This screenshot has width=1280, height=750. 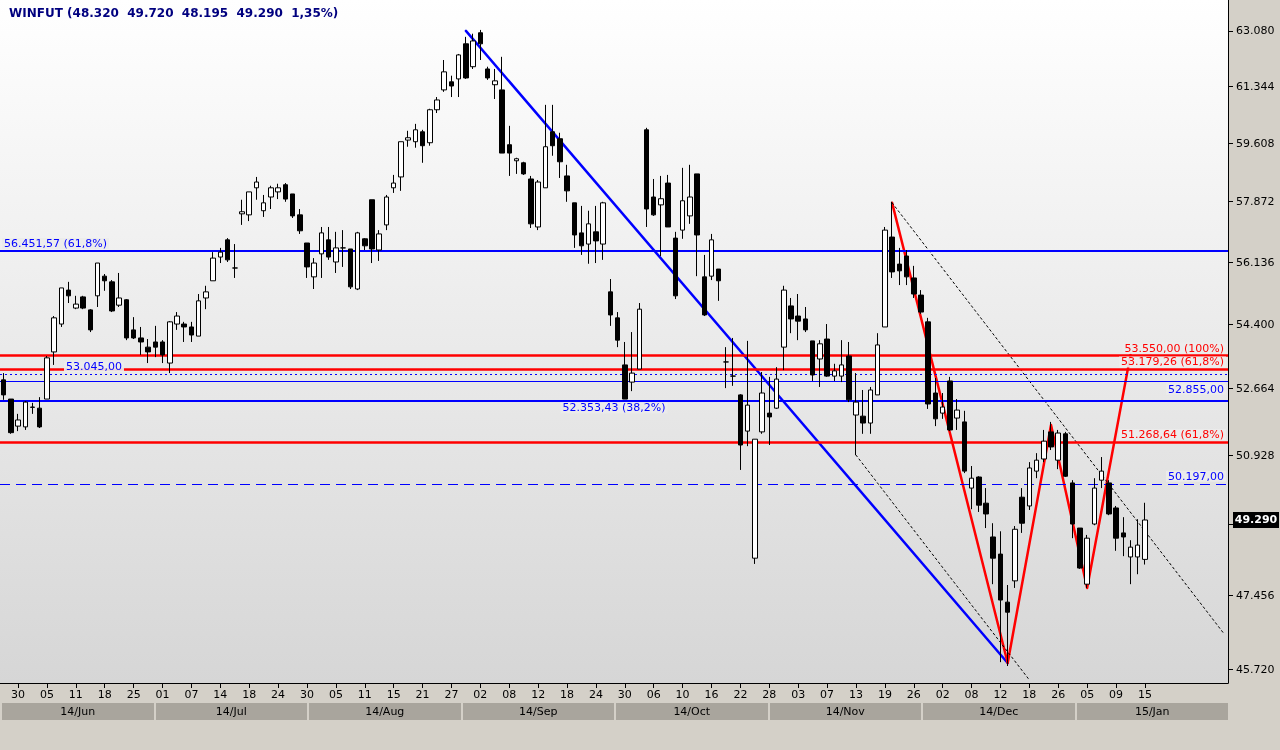 What do you see at coordinates (1255, 324) in the screenshot?
I see `y-tick-label: 54.400` at bounding box center [1255, 324].